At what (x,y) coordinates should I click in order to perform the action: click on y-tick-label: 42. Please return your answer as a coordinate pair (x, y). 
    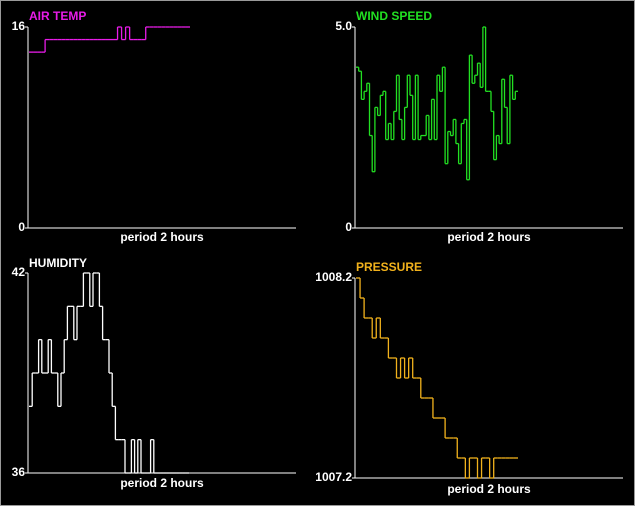
    Looking at the image, I should click on (19, 272).